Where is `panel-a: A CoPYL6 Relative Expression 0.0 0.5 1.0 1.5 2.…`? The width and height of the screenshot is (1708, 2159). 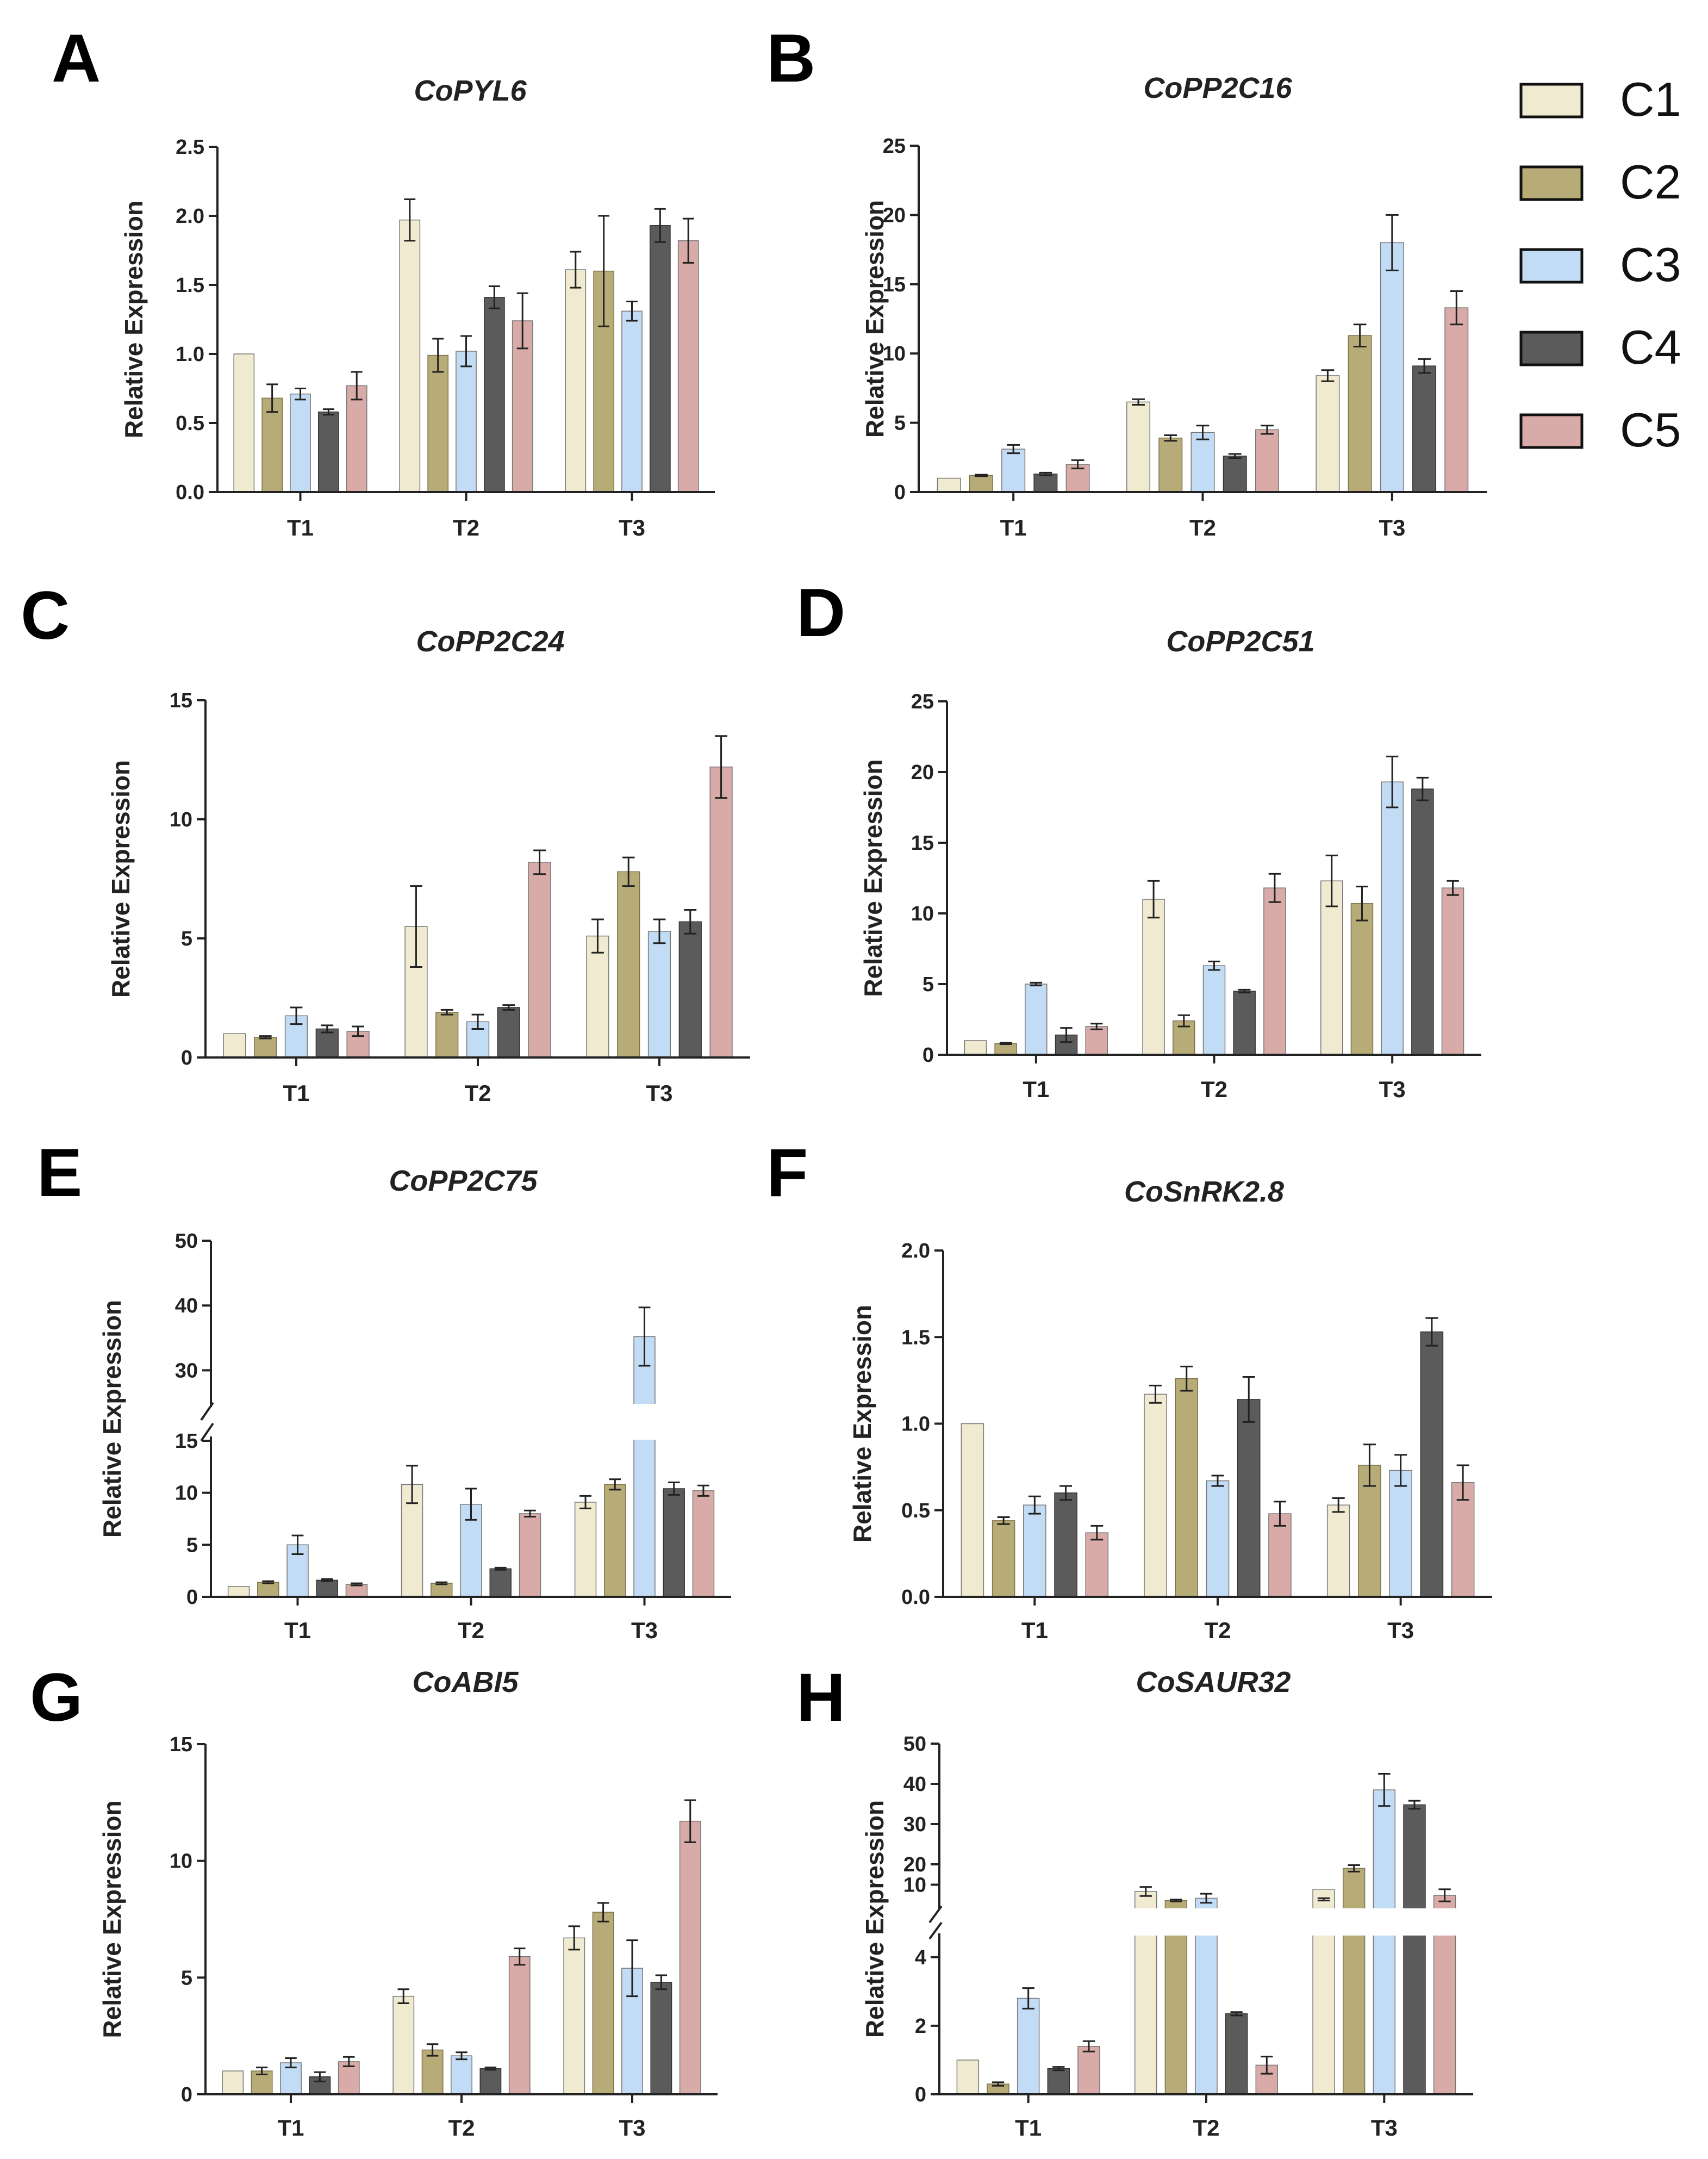 panel-a: A CoPYL6 Relative Expression 0.0 0.5 1.0 1.5 2.… is located at coordinates (383, 280).